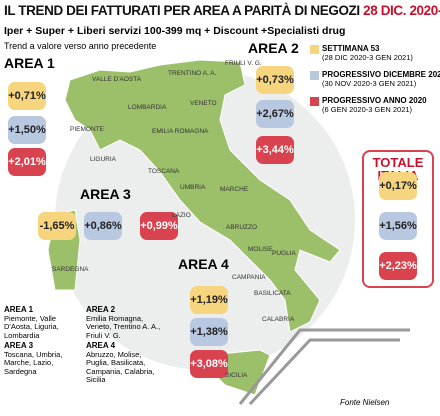 This screenshot has width=440, height=416. I want to click on cart, so click(324, 367).